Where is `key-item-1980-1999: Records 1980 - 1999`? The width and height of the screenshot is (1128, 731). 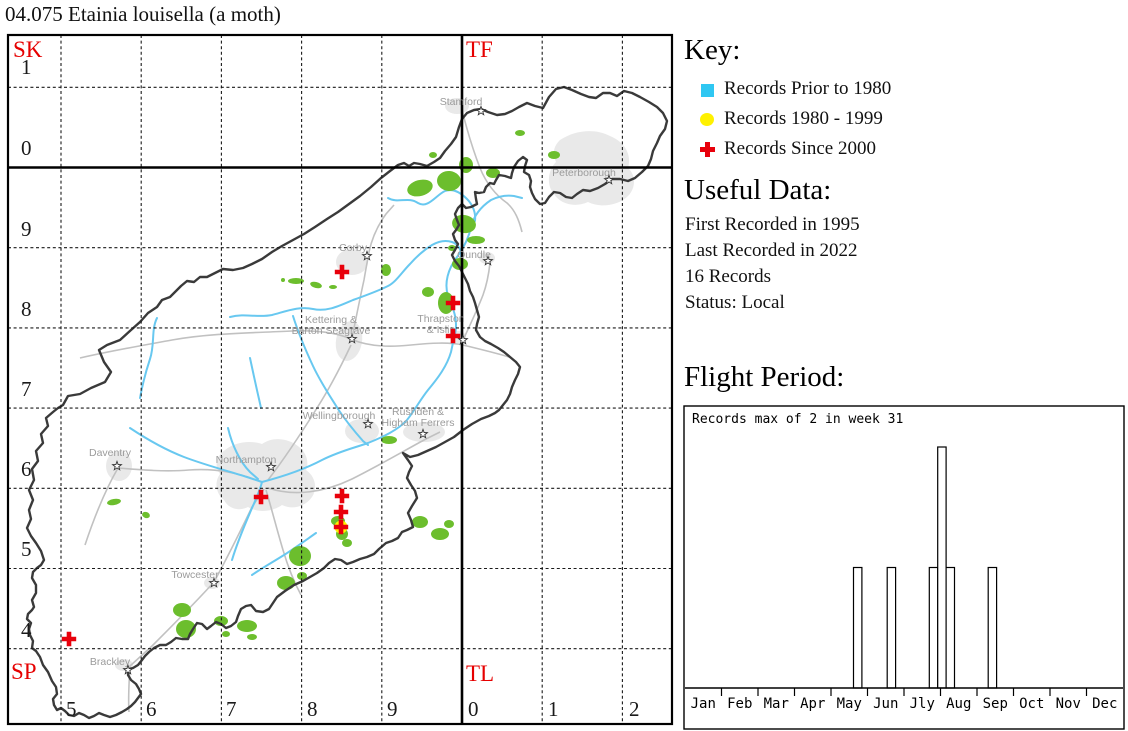 key-item-1980-1999: Records 1980 - 1999 is located at coordinates (795, 119).